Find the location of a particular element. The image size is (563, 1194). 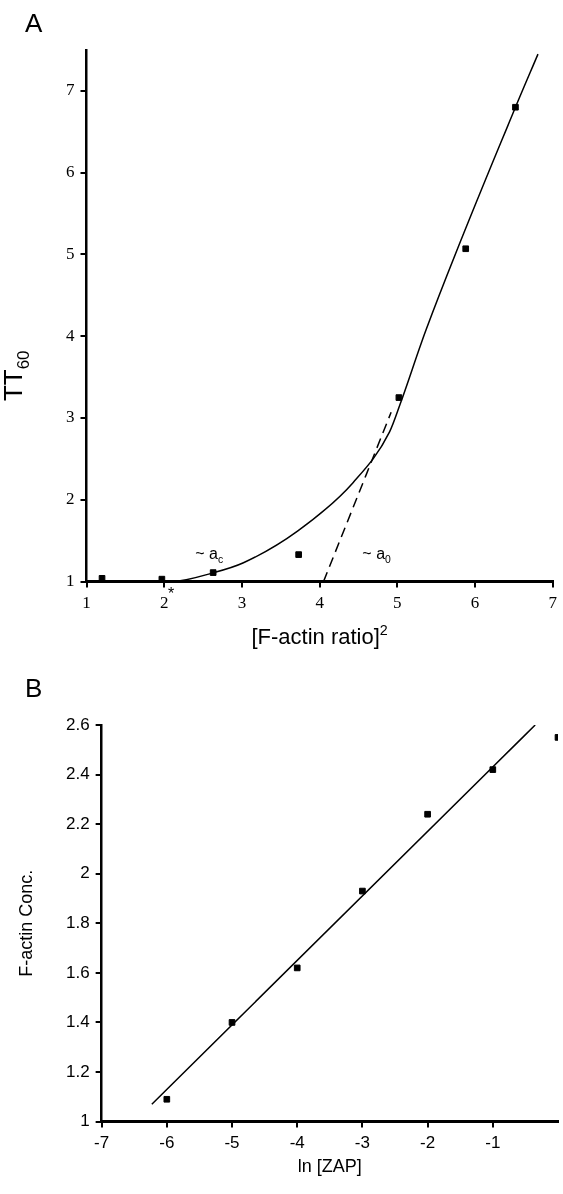

x-tick-label: -7 is located at coordinates (102, 1143).